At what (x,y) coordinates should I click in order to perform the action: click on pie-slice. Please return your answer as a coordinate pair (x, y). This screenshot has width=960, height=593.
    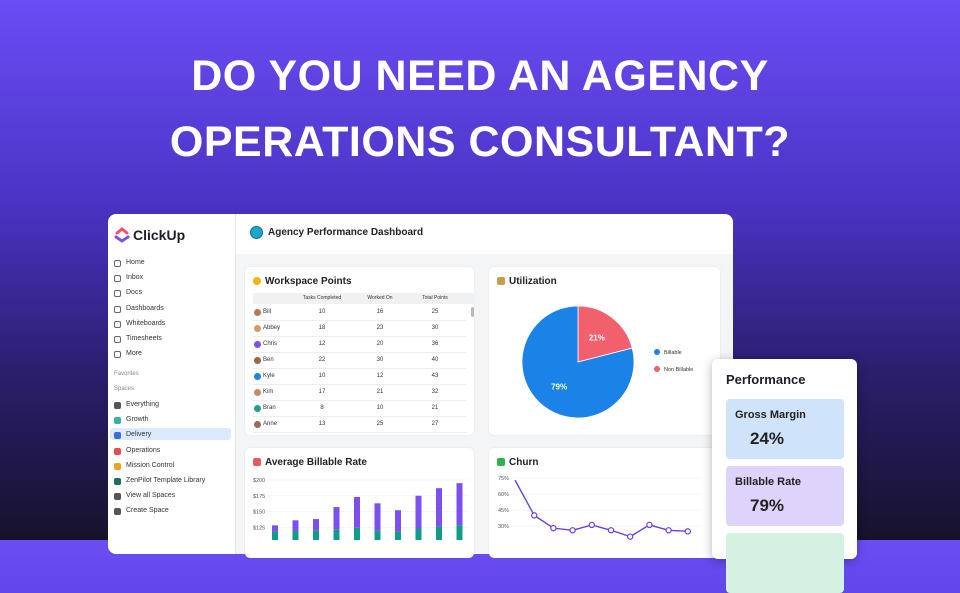
    Looking at the image, I should click on (605, 334).